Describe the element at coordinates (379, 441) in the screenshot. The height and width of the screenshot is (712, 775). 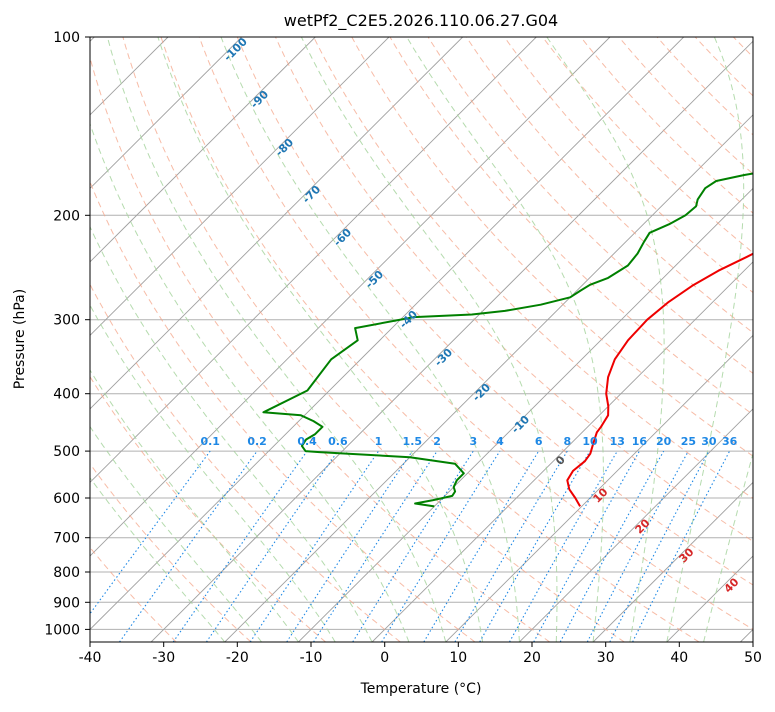
I see `mixing-ratio-label: 1` at that location.